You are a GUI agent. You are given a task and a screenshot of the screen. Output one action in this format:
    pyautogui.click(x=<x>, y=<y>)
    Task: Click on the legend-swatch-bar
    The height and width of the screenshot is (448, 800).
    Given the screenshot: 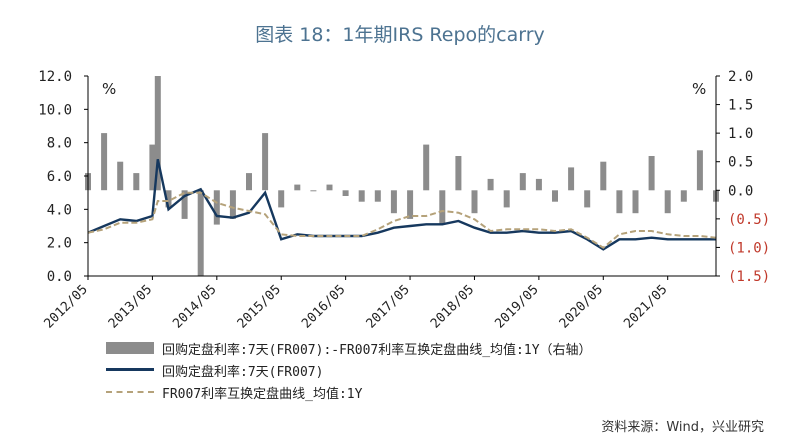 What is the action you would take?
    pyautogui.click(x=130, y=348)
    